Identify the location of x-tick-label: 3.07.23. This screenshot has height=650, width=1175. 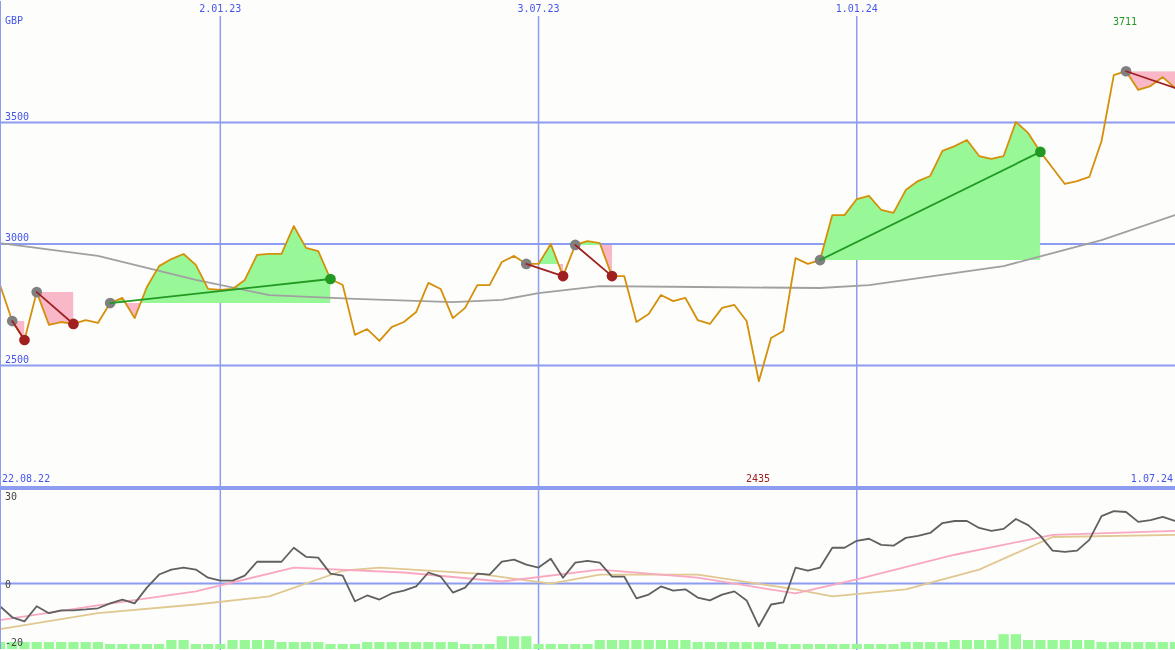
(538, 8).